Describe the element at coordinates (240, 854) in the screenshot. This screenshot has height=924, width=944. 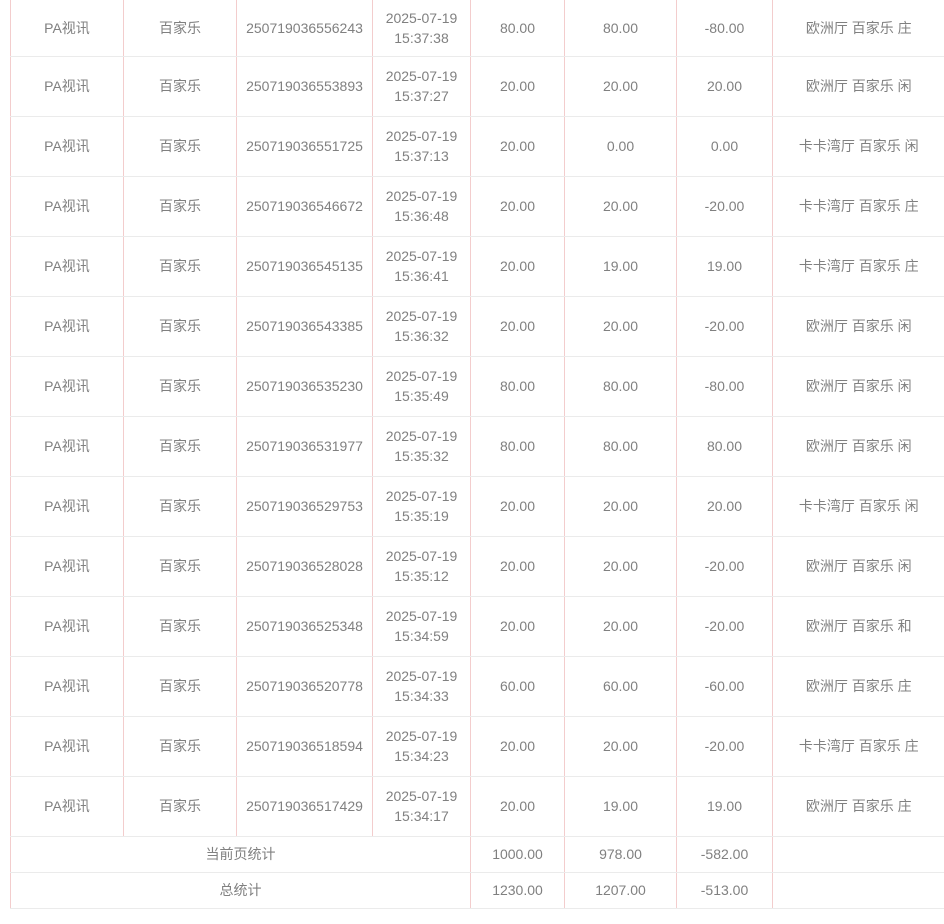
I see `summary-label-cell: 当前页统计` at that location.